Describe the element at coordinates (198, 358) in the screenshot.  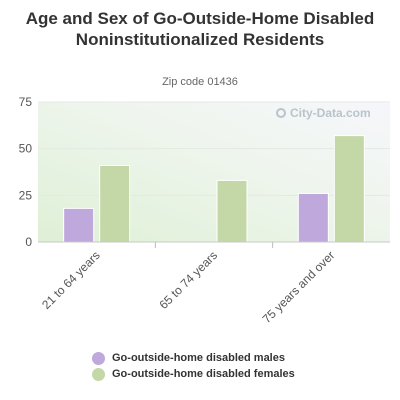
I see `legend-label-males: Go-outside-home disabled males` at that location.